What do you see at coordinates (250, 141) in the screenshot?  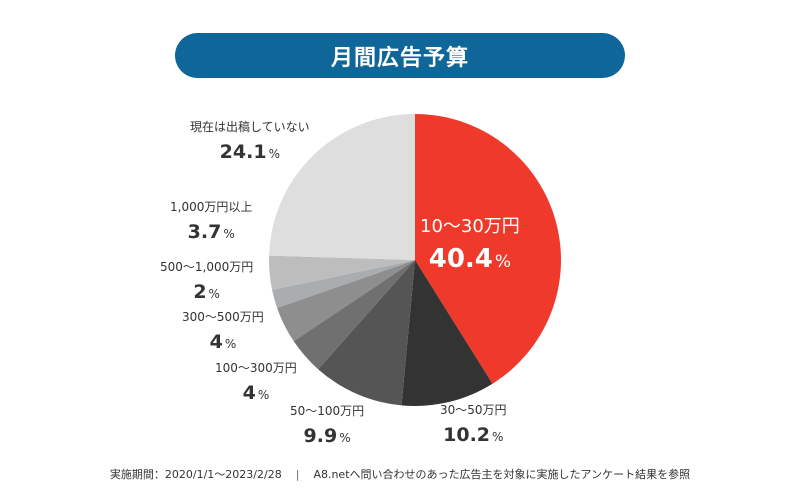 I see `slice-label-7: 現在は出稿していない 24.1%` at bounding box center [250, 141].